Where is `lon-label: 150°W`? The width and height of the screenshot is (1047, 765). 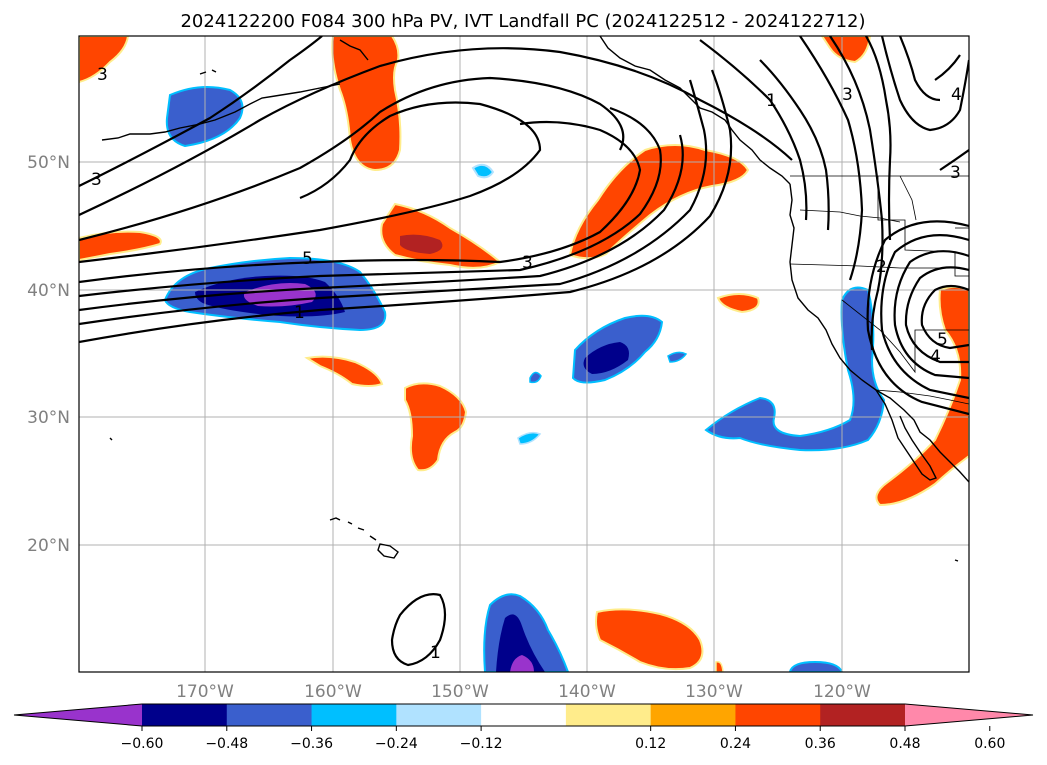
lon-label: 150°W is located at coordinates (460, 692).